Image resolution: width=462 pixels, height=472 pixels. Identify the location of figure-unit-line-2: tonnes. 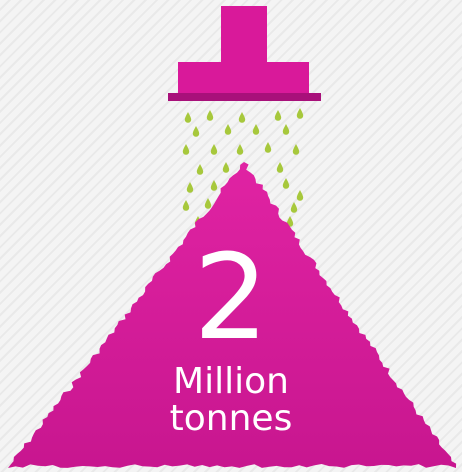
(231, 418).